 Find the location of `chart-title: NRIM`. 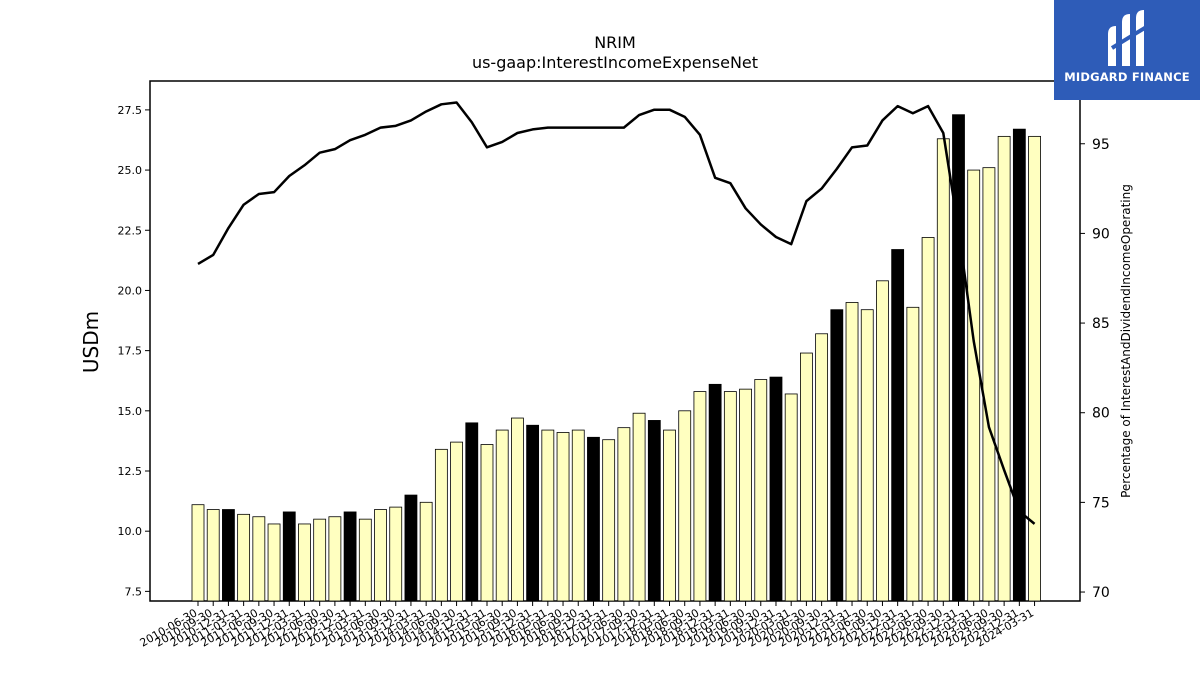

chart-title: NRIM is located at coordinates (615, 42).